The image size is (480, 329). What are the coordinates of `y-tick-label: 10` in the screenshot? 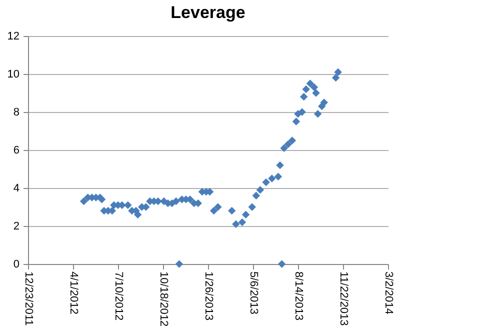 It's located at (13, 74).